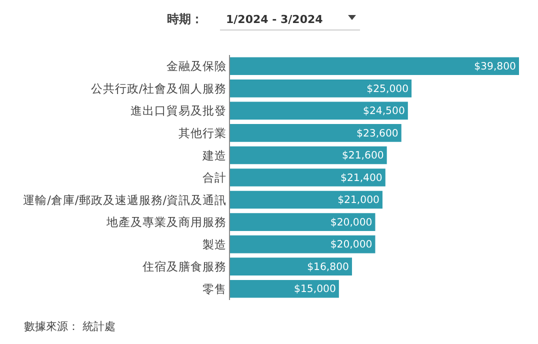 The width and height of the screenshot is (538, 344). I want to click on data-label: $15,000, so click(315, 290).